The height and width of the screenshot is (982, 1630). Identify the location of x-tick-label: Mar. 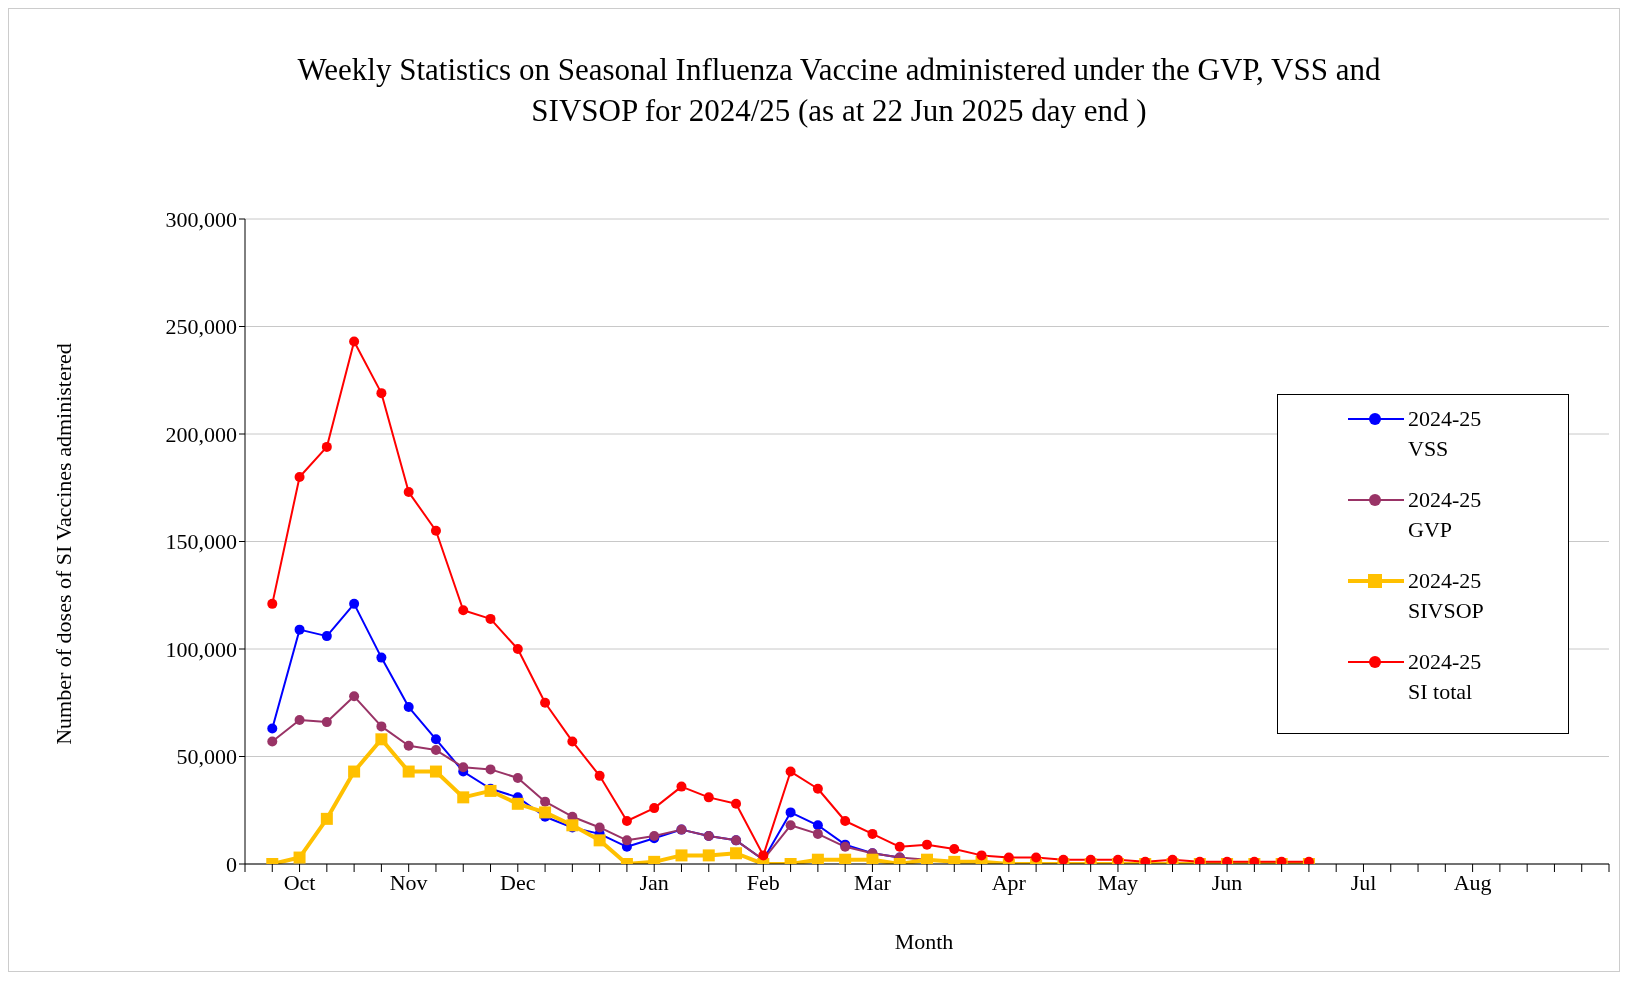
(873, 882).